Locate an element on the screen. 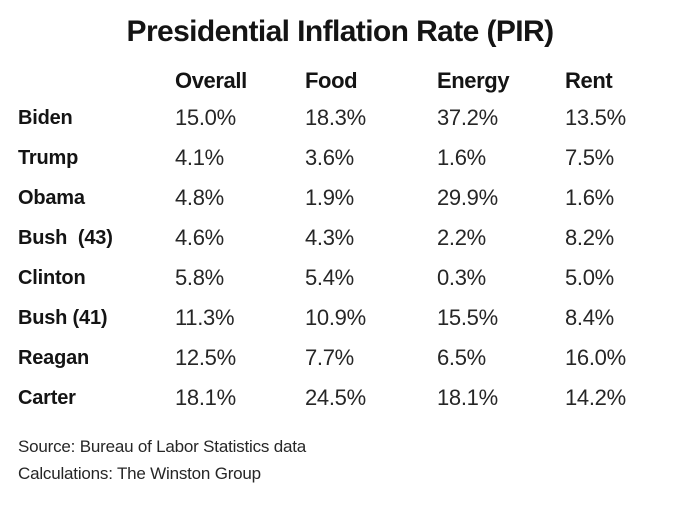  column-header-spacer is located at coordinates (96, 74).